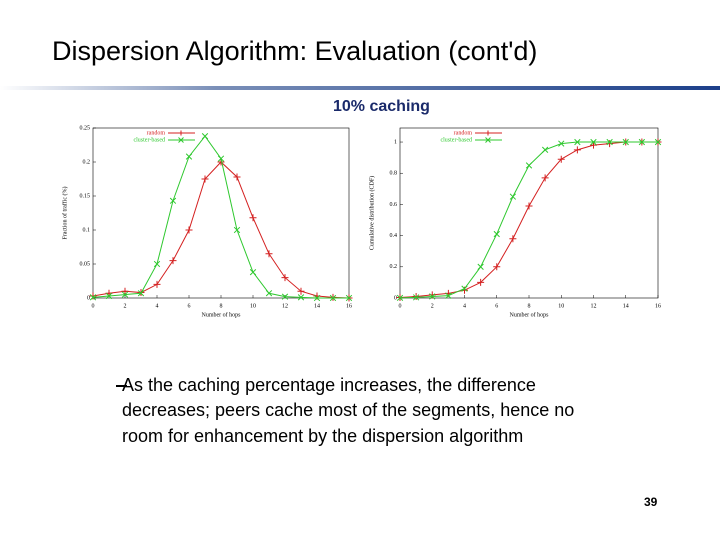 The width and height of the screenshot is (720, 540). I want to click on x-tick-label: 6, so click(189, 306).